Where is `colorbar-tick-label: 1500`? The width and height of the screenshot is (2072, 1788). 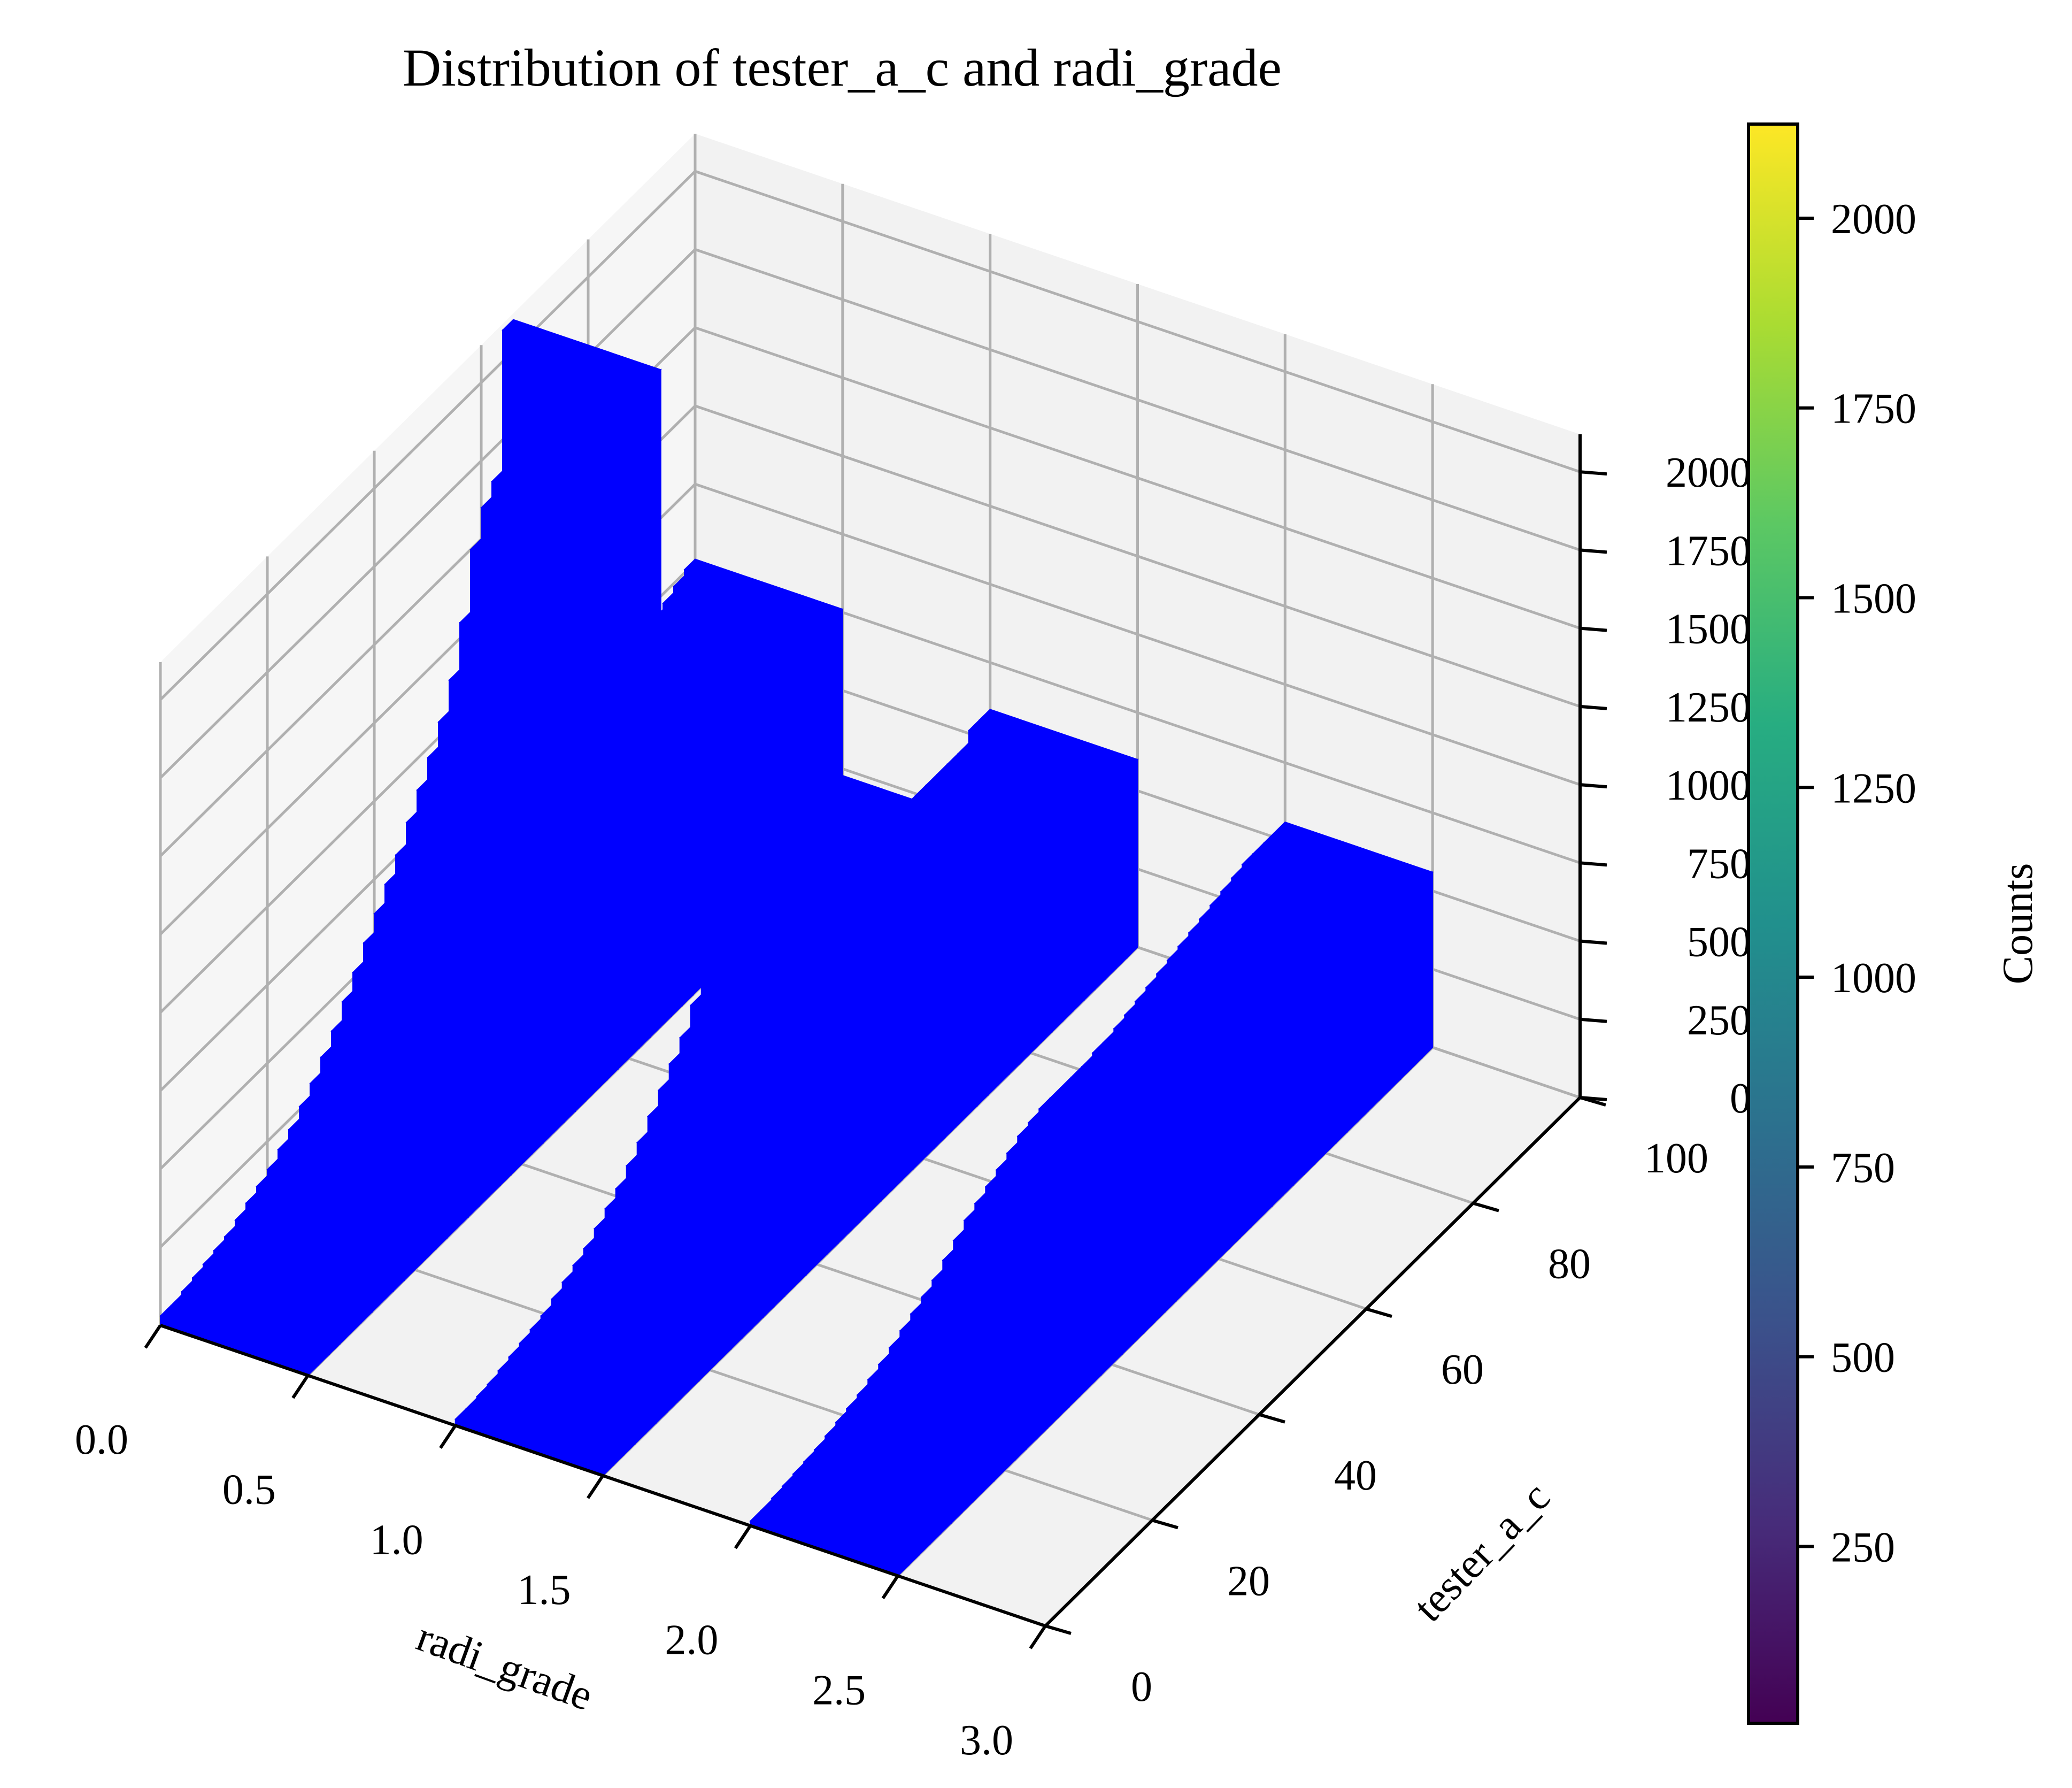
colorbar-tick-label: 1500 is located at coordinates (1873, 599).